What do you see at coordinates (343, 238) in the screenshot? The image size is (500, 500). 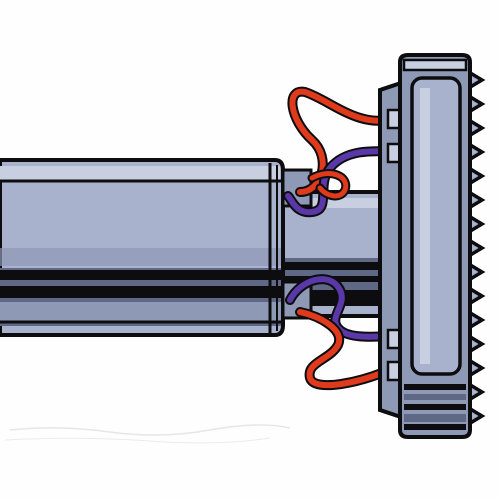 I see `wires` at bounding box center [343, 238].